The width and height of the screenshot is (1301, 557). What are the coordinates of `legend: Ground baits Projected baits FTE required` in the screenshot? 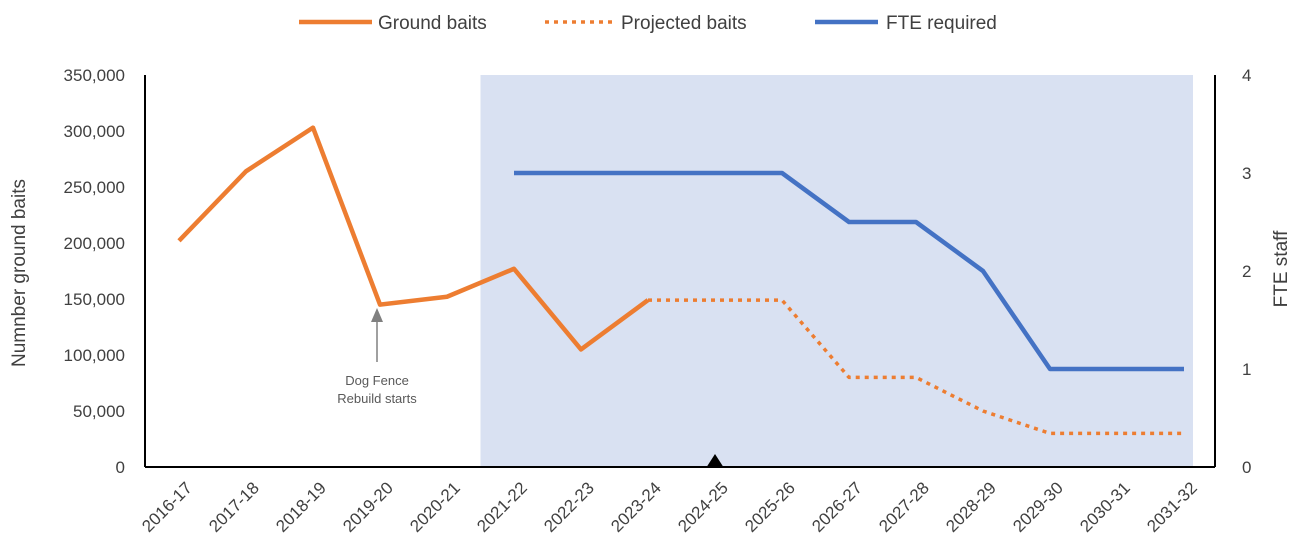 It's located at (648, 23).